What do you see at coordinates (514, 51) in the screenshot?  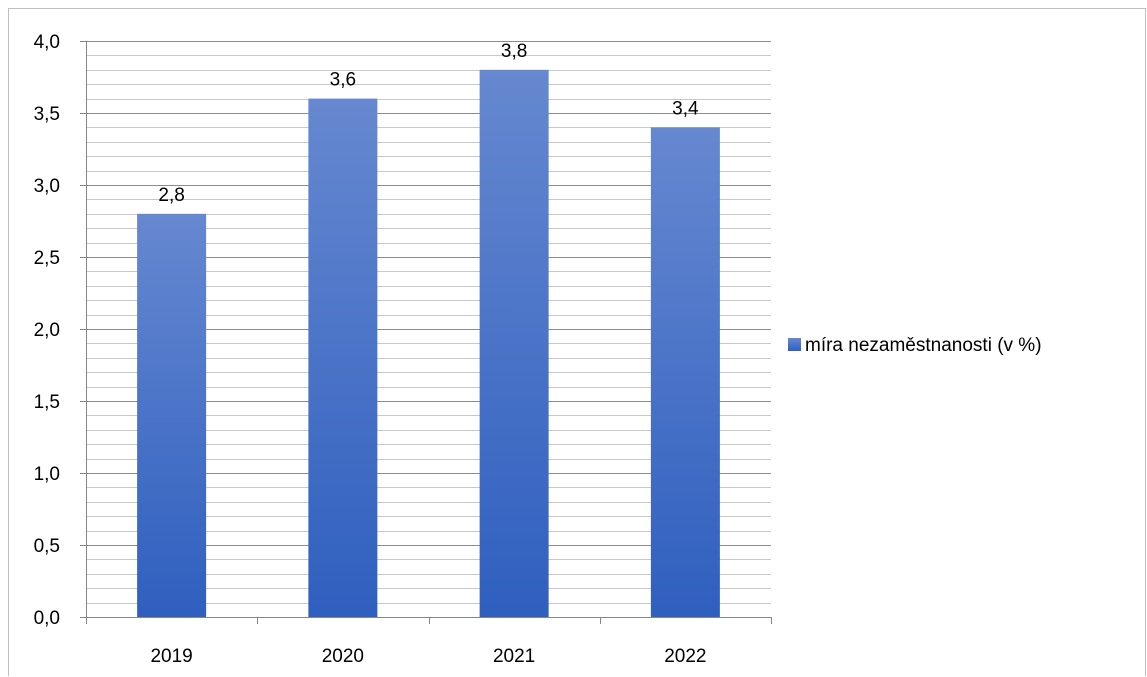 I see `data-label: 3,8` at bounding box center [514, 51].